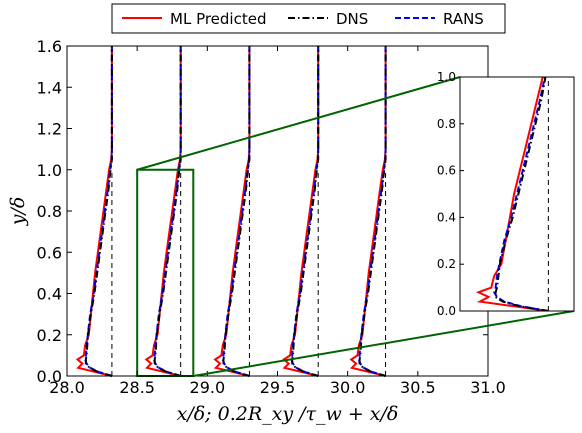 The width and height of the screenshot is (582, 433). What do you see at coordinates (67, 387) in the screenshot?
I see `x-tick-label-0: 28.0` at bounding box center [67, 387].